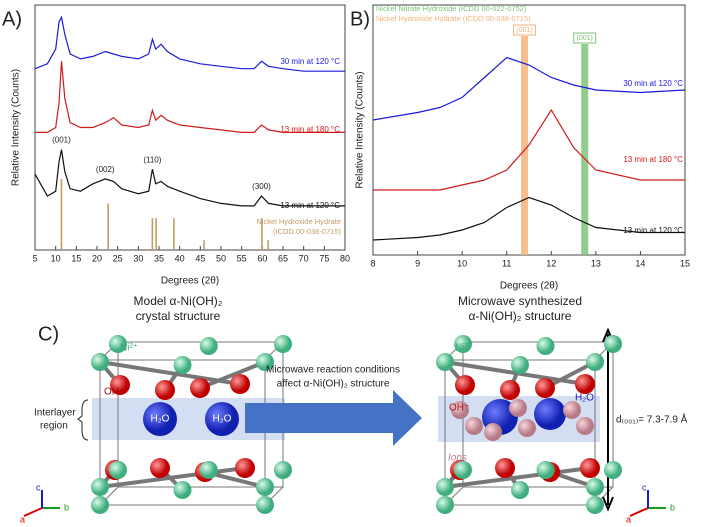 Image resolution: width=701 pixels, height=527 pixels. Describe the element at coordinates (345, 258) in the screenshot. I see `x-tick-label: 80` at that location.